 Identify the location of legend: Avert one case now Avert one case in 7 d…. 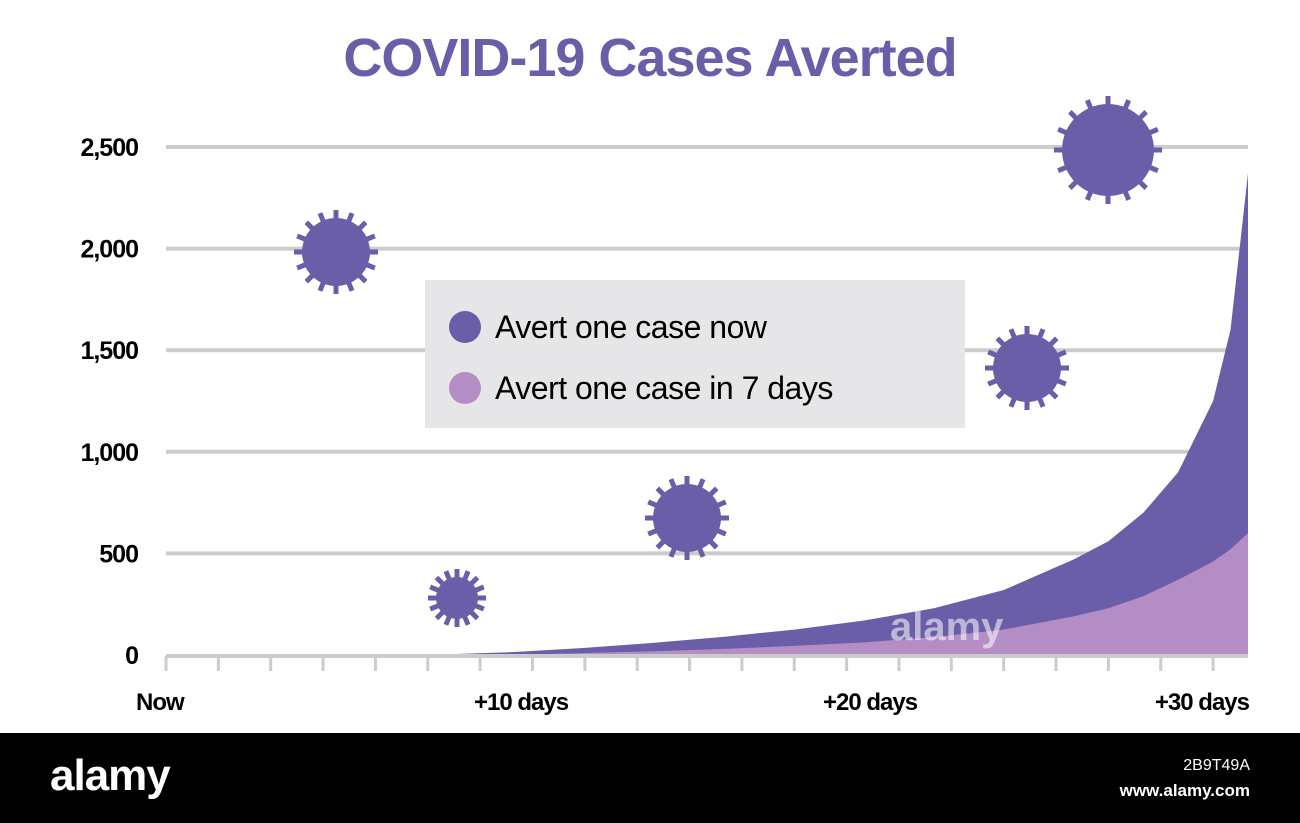
(695, 354).